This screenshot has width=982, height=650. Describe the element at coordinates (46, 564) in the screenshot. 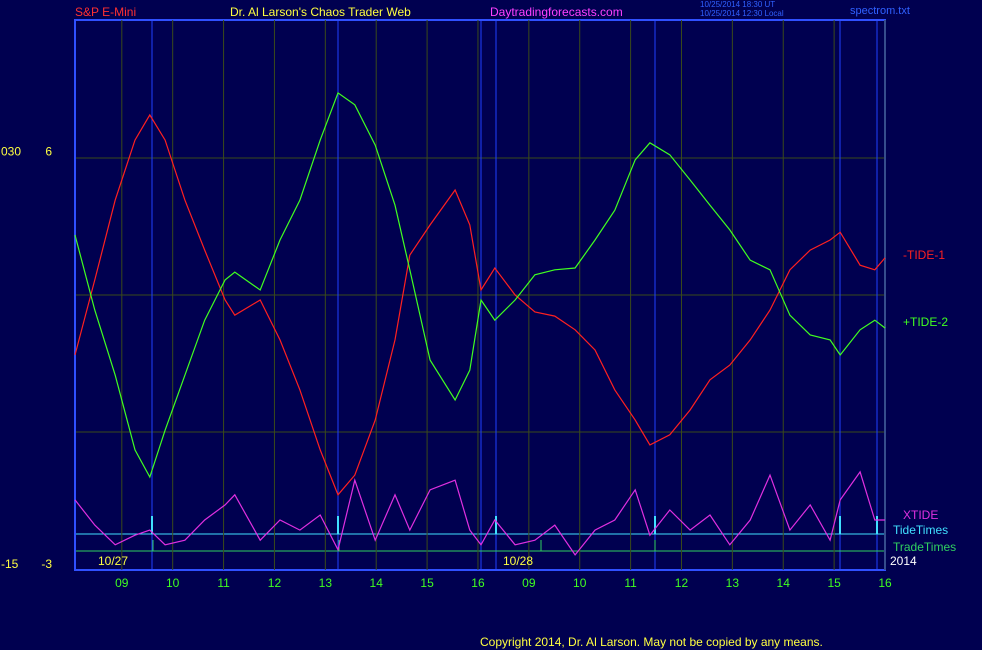

I see `y-tick-label: -3` at that location.